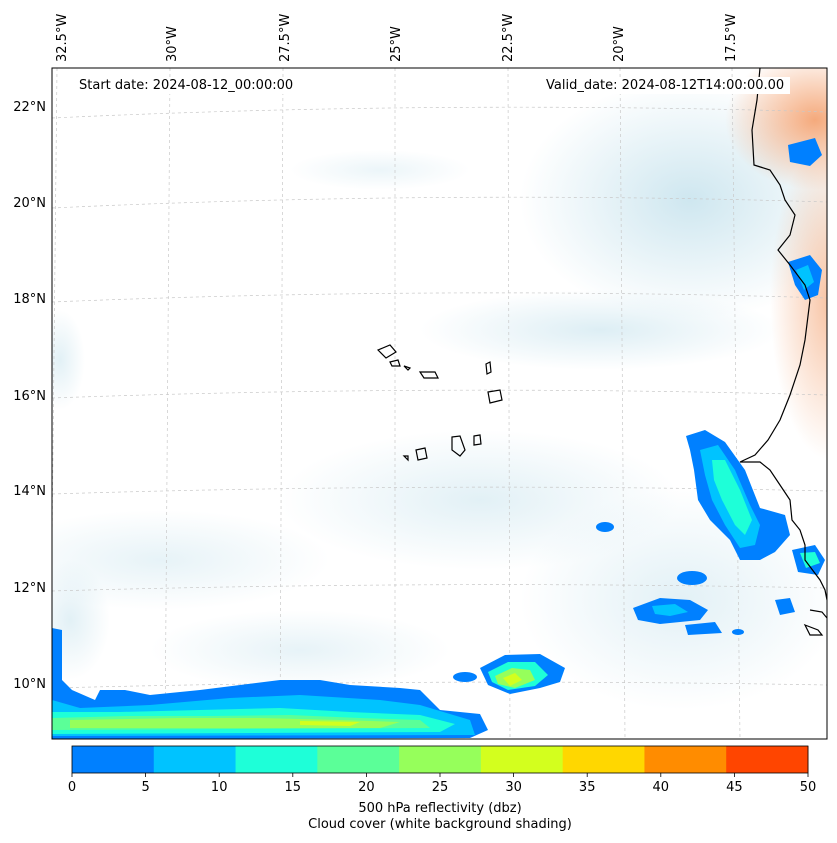 The width and height of the screenshot is (837, 843). Describe the element at coordinates (396, 44) in the screenshot. I see `lon-label: 25°W` at that location.